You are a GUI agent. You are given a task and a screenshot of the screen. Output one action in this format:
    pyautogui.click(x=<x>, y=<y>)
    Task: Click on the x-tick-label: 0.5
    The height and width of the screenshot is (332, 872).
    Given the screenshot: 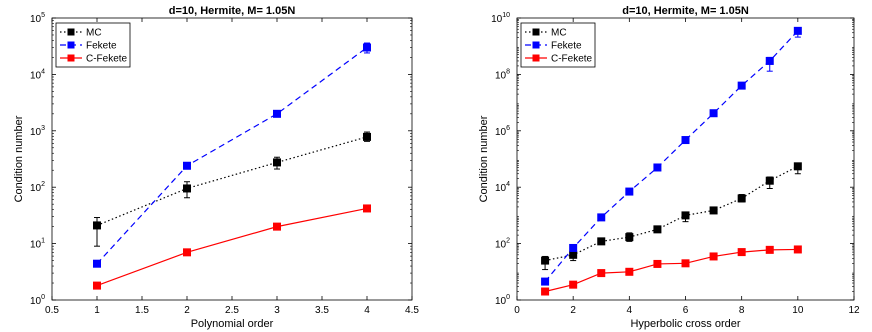 What is the action you would take?
    pyautogui.click(x=52, y=310)
    